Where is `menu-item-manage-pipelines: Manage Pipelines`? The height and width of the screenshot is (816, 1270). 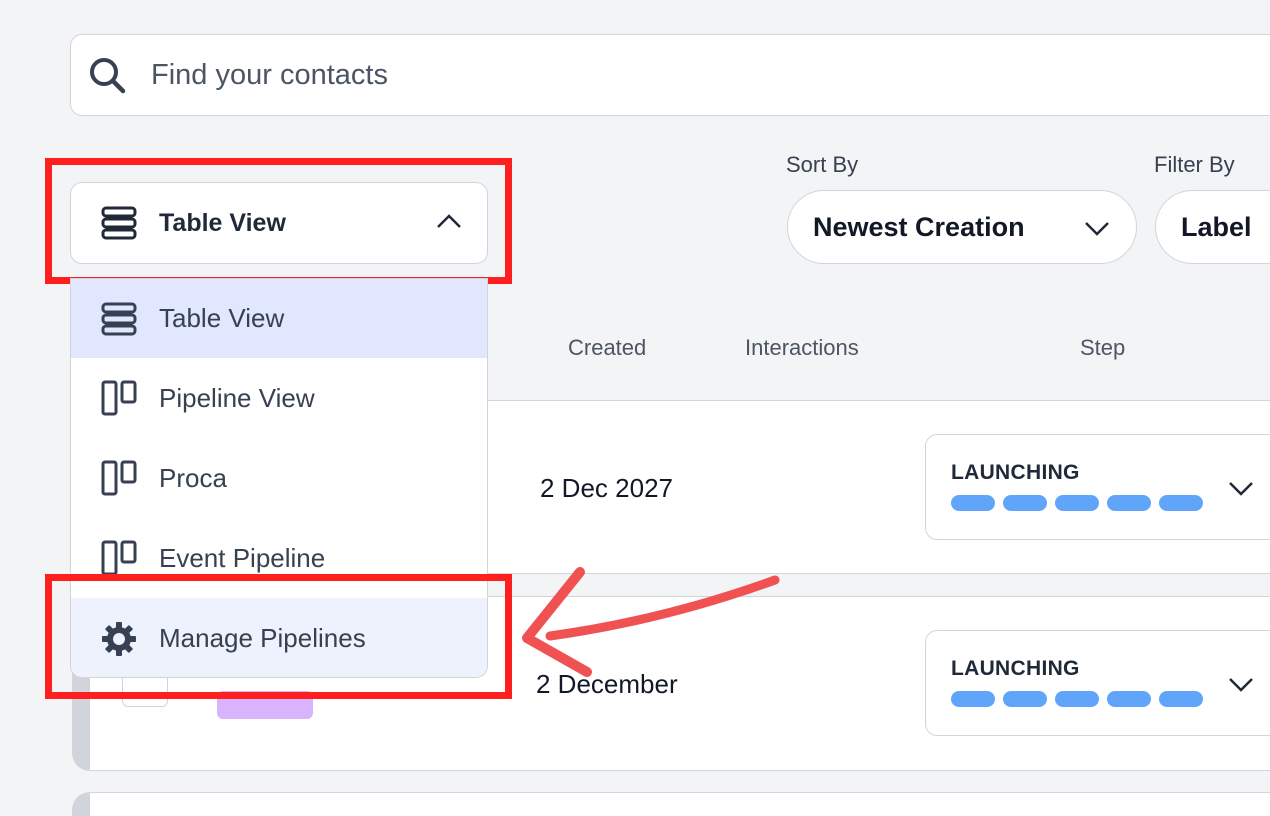
menu-item-manage-pipelines: Manage Pipelines is located at coordinates (279, 637).